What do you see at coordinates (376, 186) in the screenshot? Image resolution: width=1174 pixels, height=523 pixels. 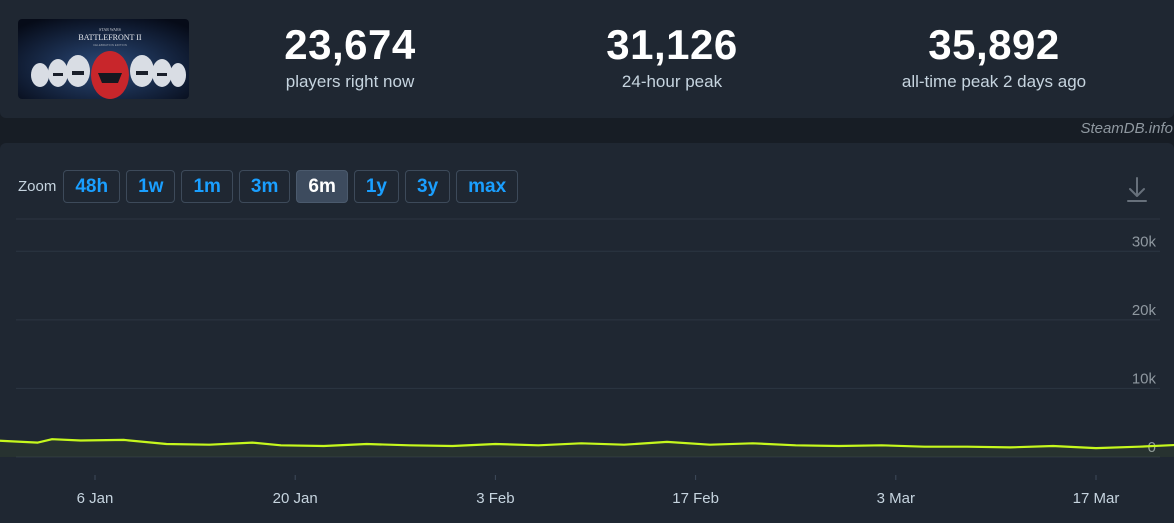 I see `zoom-1y-button: 1y` at bounding box center [376, 186].